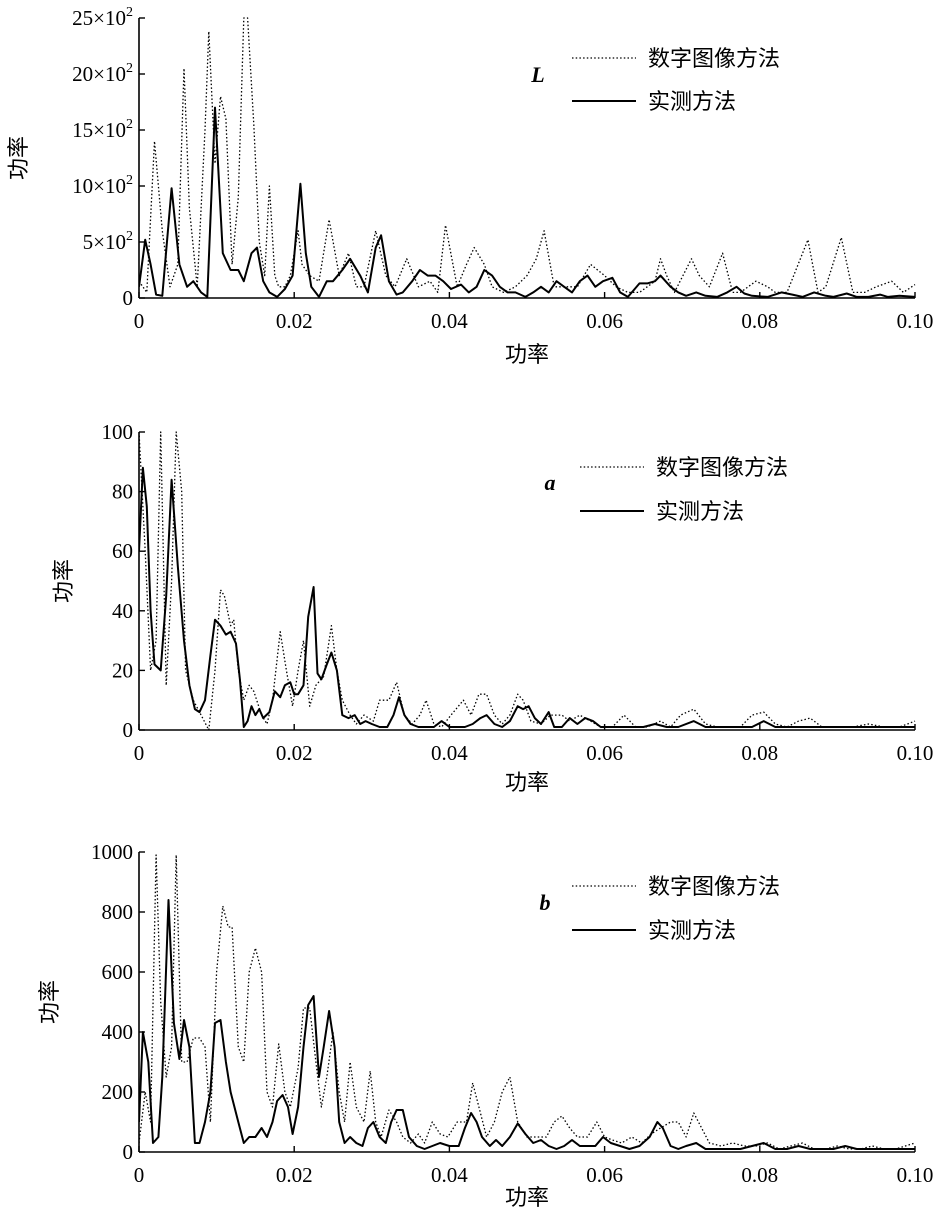 The width and height of the screenshot is (944, 1222). I want to click on y-tick-label-base: 5×10, so click(104, 242).